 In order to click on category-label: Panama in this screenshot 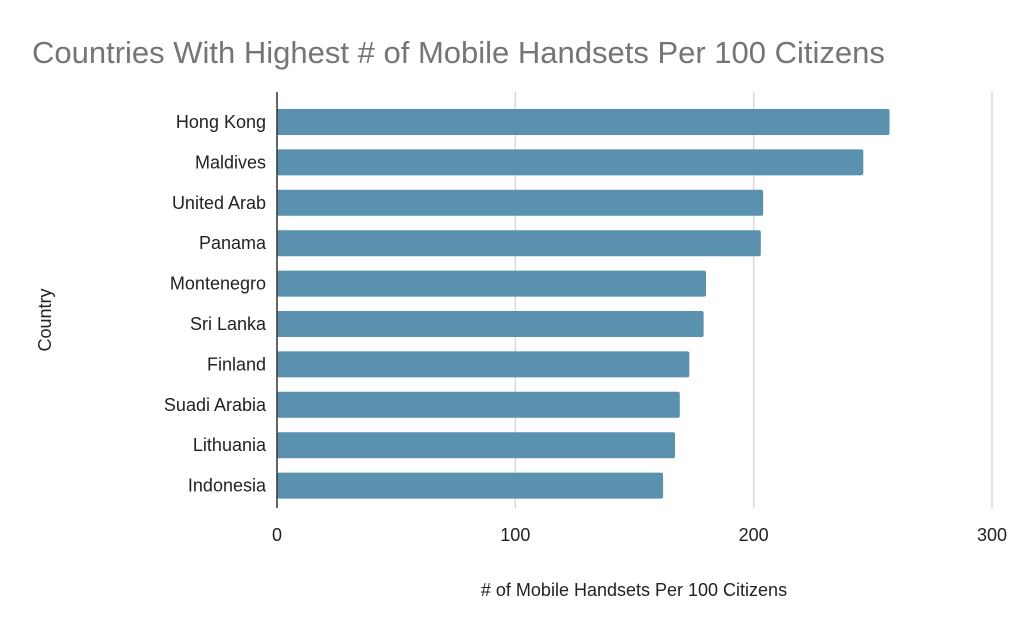, I will do `click(233, 243)`.